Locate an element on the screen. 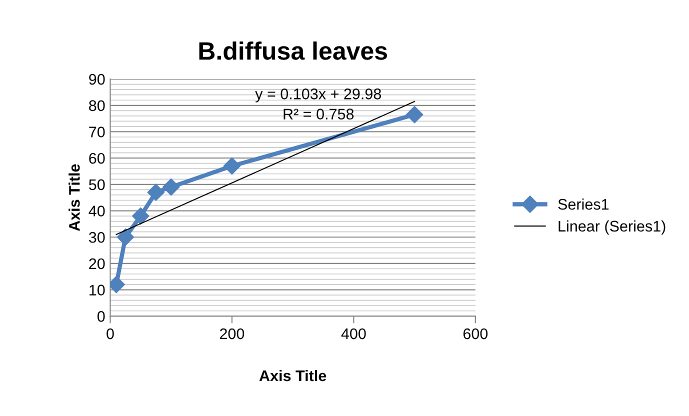 The width and height of the screenshot is (689, 416). annotation: y = 0.103x + 29.98 is located at coordinates (318, 95).